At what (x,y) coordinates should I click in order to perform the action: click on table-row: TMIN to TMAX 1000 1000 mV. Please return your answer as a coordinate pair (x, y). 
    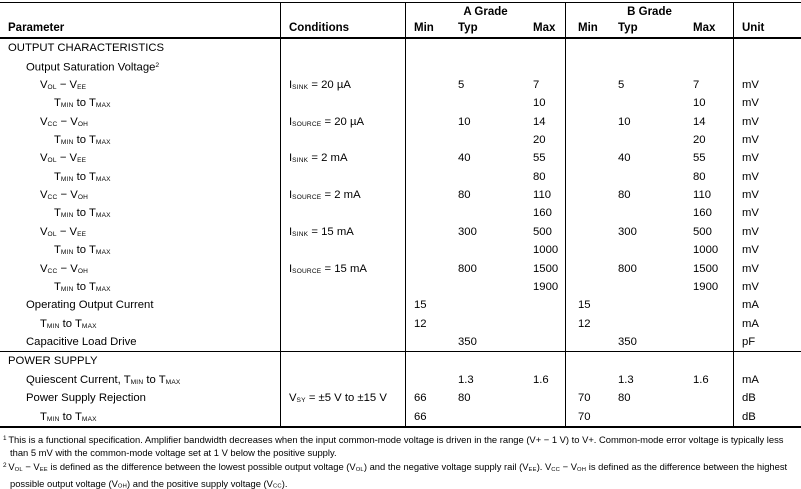
    Looking at the image, I should click on (400, 250).